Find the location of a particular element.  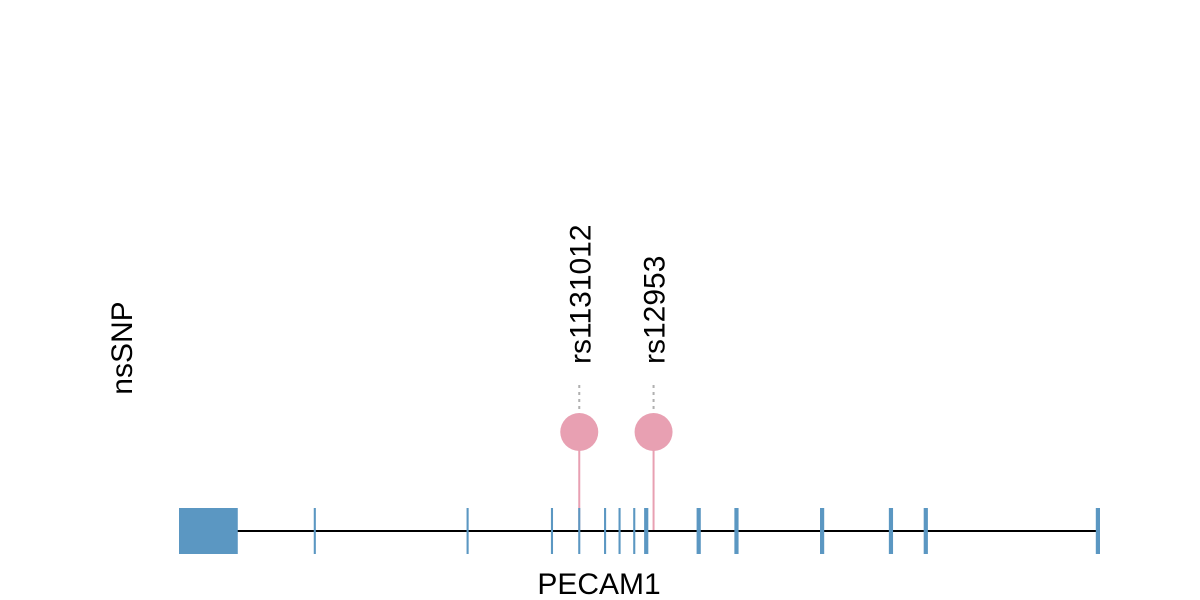

track-label: nsSNP is located at coordinates (122, 347).